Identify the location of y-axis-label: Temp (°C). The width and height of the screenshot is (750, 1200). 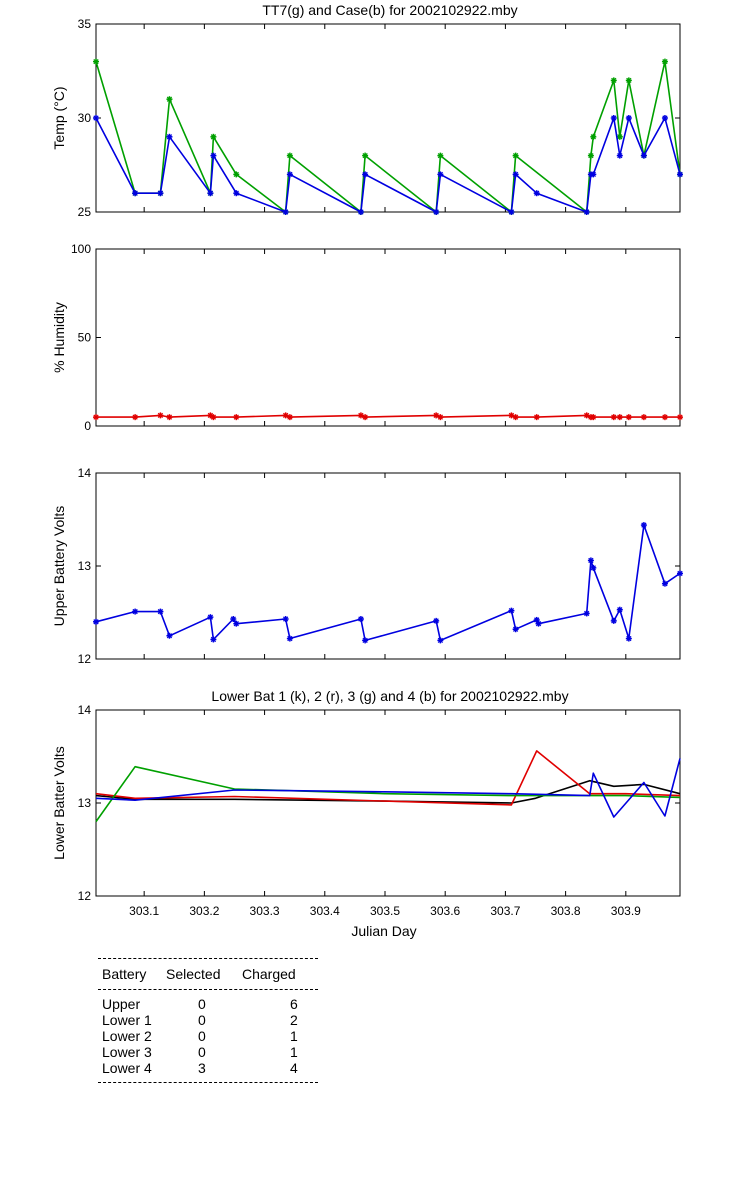
(59, 117).